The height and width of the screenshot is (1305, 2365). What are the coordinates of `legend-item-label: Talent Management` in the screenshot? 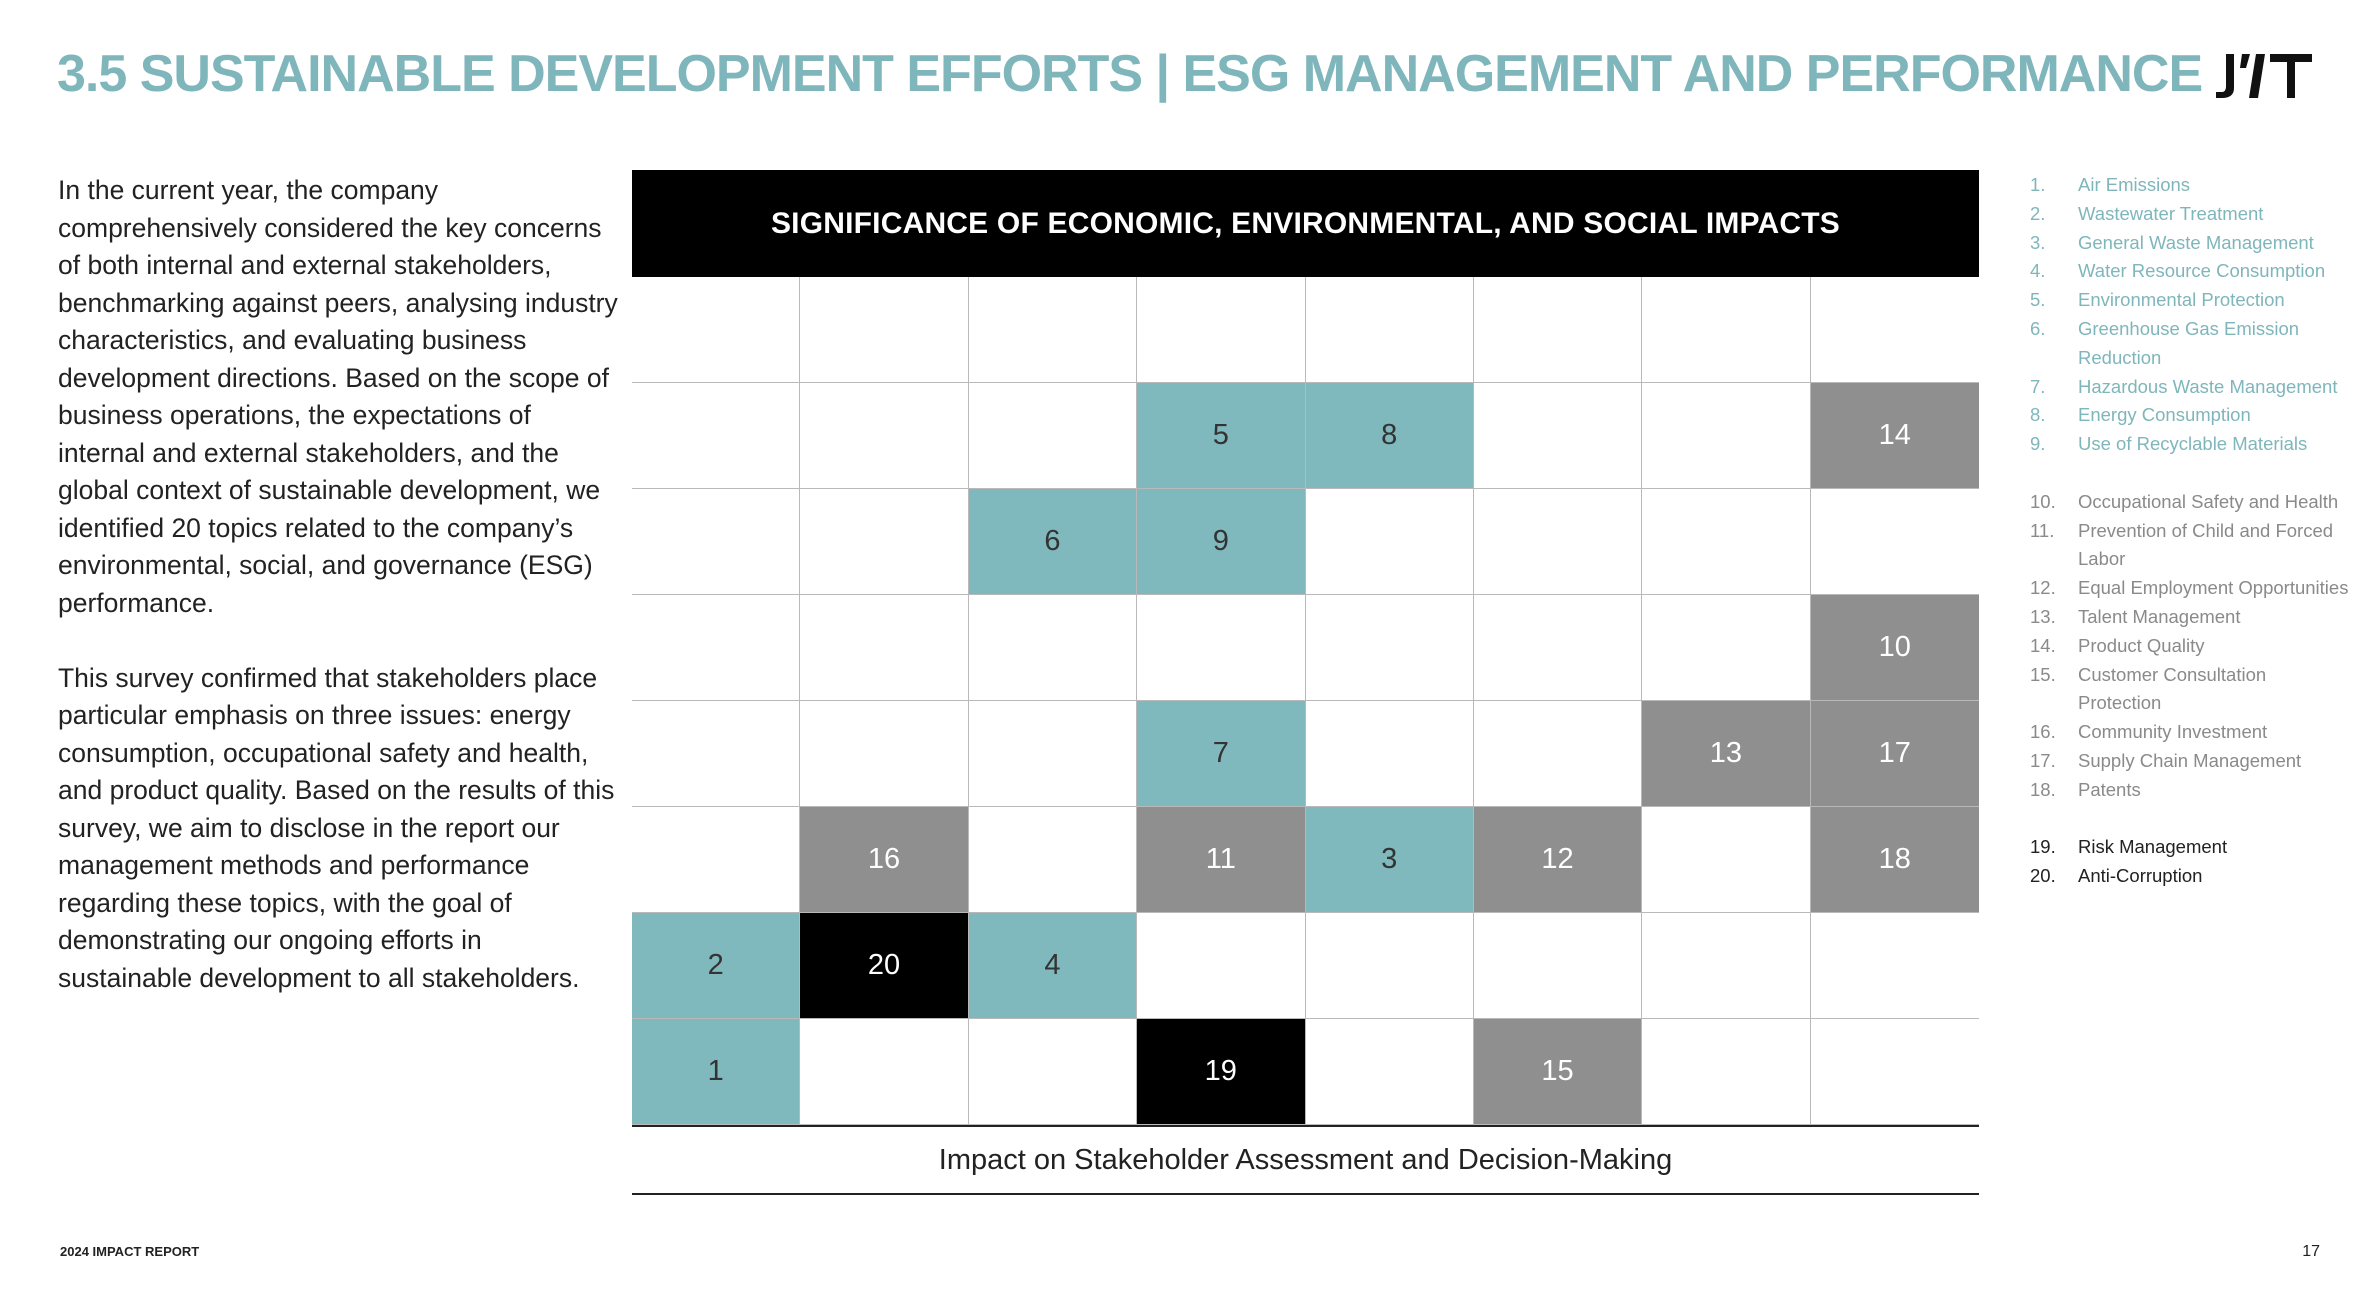 It's located at (2159, 616).